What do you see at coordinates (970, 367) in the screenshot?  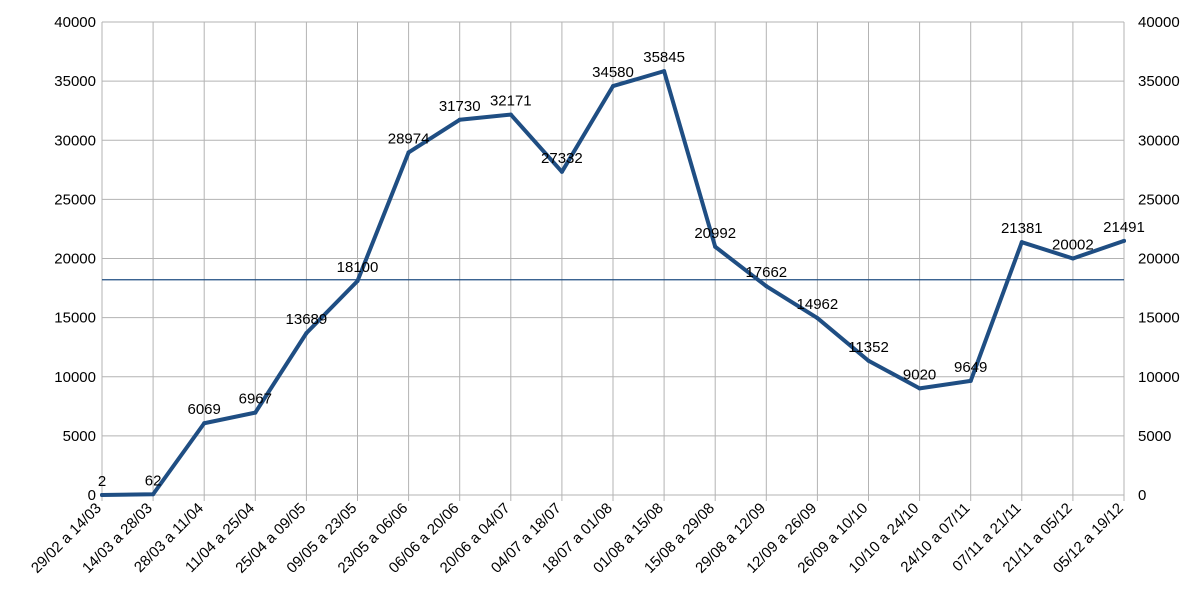 I see `data-label: 9649` at bounding box center [970, 367].